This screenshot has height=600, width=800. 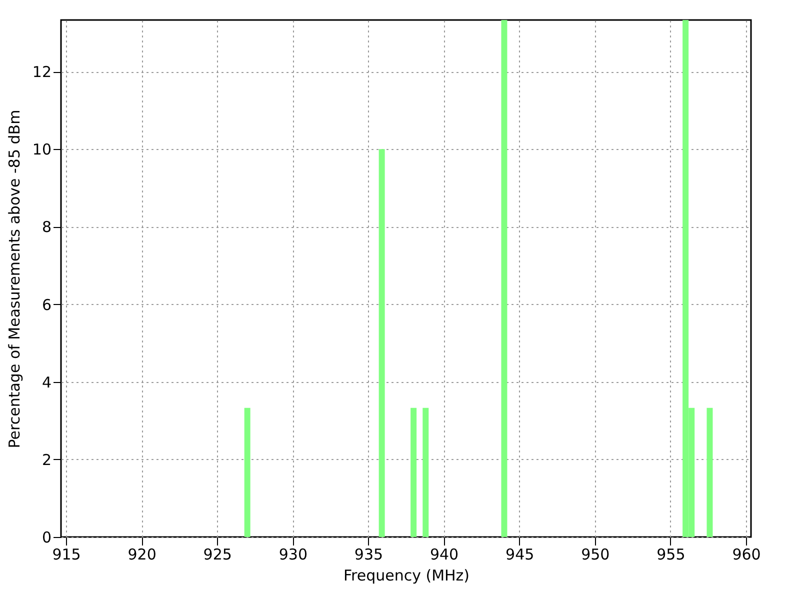 I want to click on y-tick-label: 2, so click(x=47, y=459).